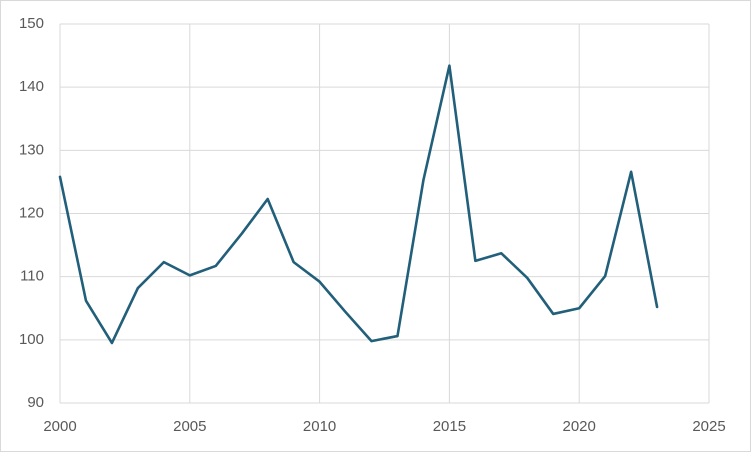 This screenshot has height=452, width=751. Describe the element at coordinates (579, 426) in the screenshot. I see `x-tick-label: 2020` at that location.